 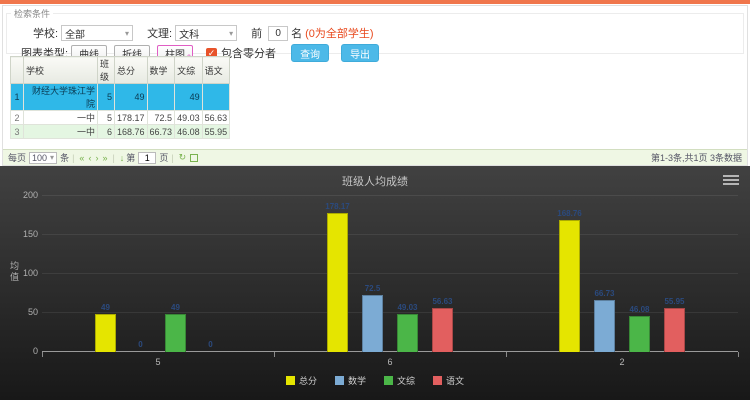 I want to click on page-size-select: 100 ▾, so click(x=43, y=157).